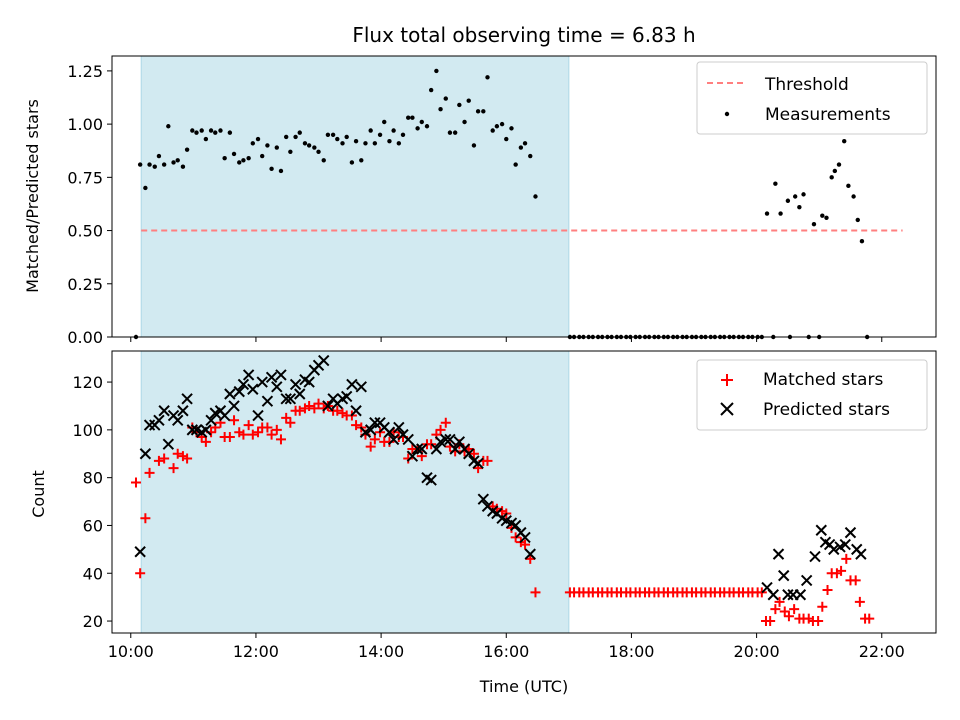  Describe the element at coordinates (93, 621) in the screenshot. I see `bottom-y-tick-label: 20` at that location.